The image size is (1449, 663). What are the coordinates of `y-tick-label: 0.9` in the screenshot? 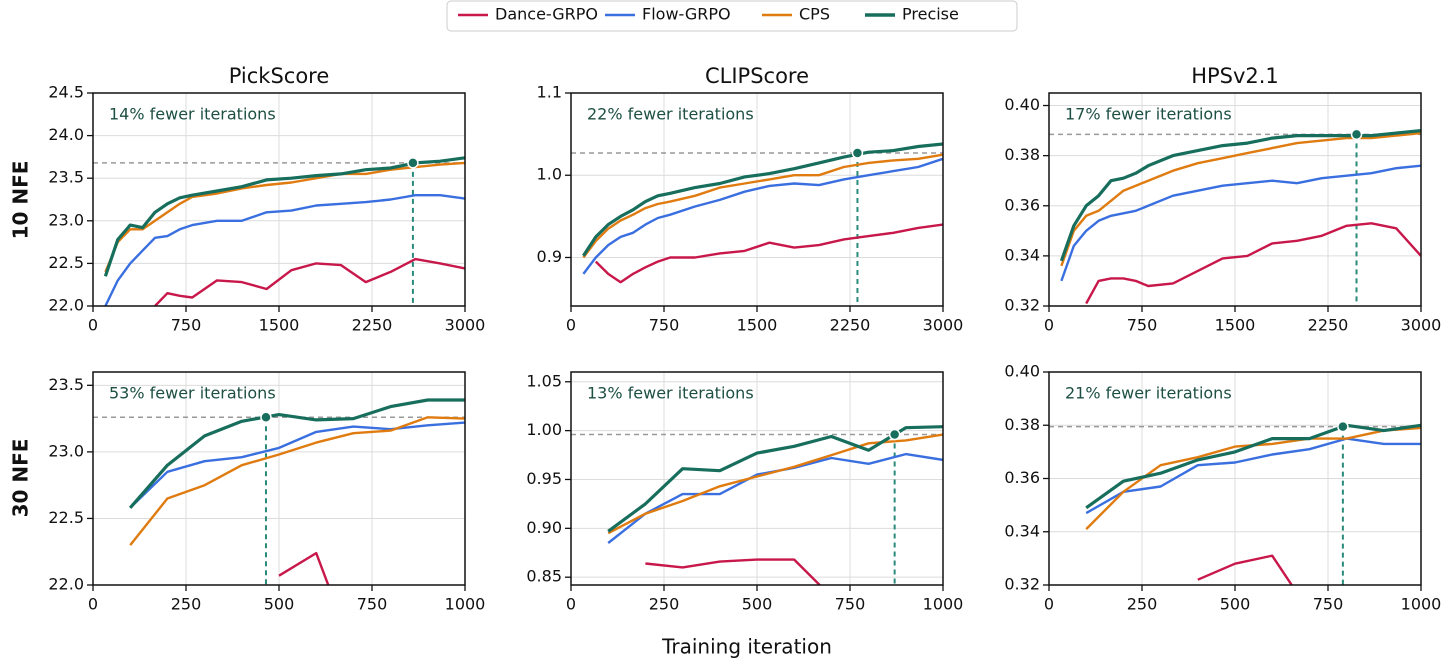 It's located at (549, 256).